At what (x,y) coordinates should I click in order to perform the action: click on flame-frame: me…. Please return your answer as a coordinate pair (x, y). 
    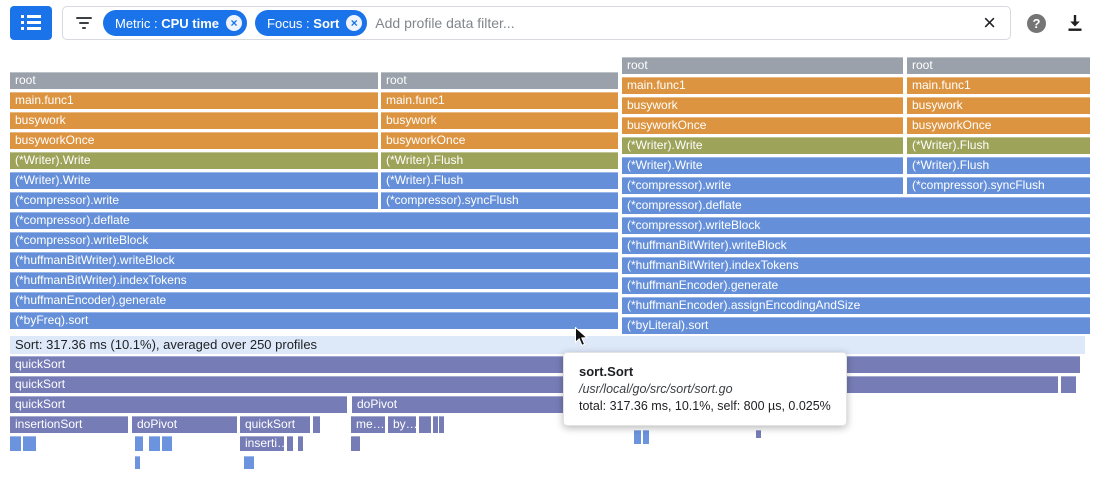
    Looking at the image, I should click on (368, 424).